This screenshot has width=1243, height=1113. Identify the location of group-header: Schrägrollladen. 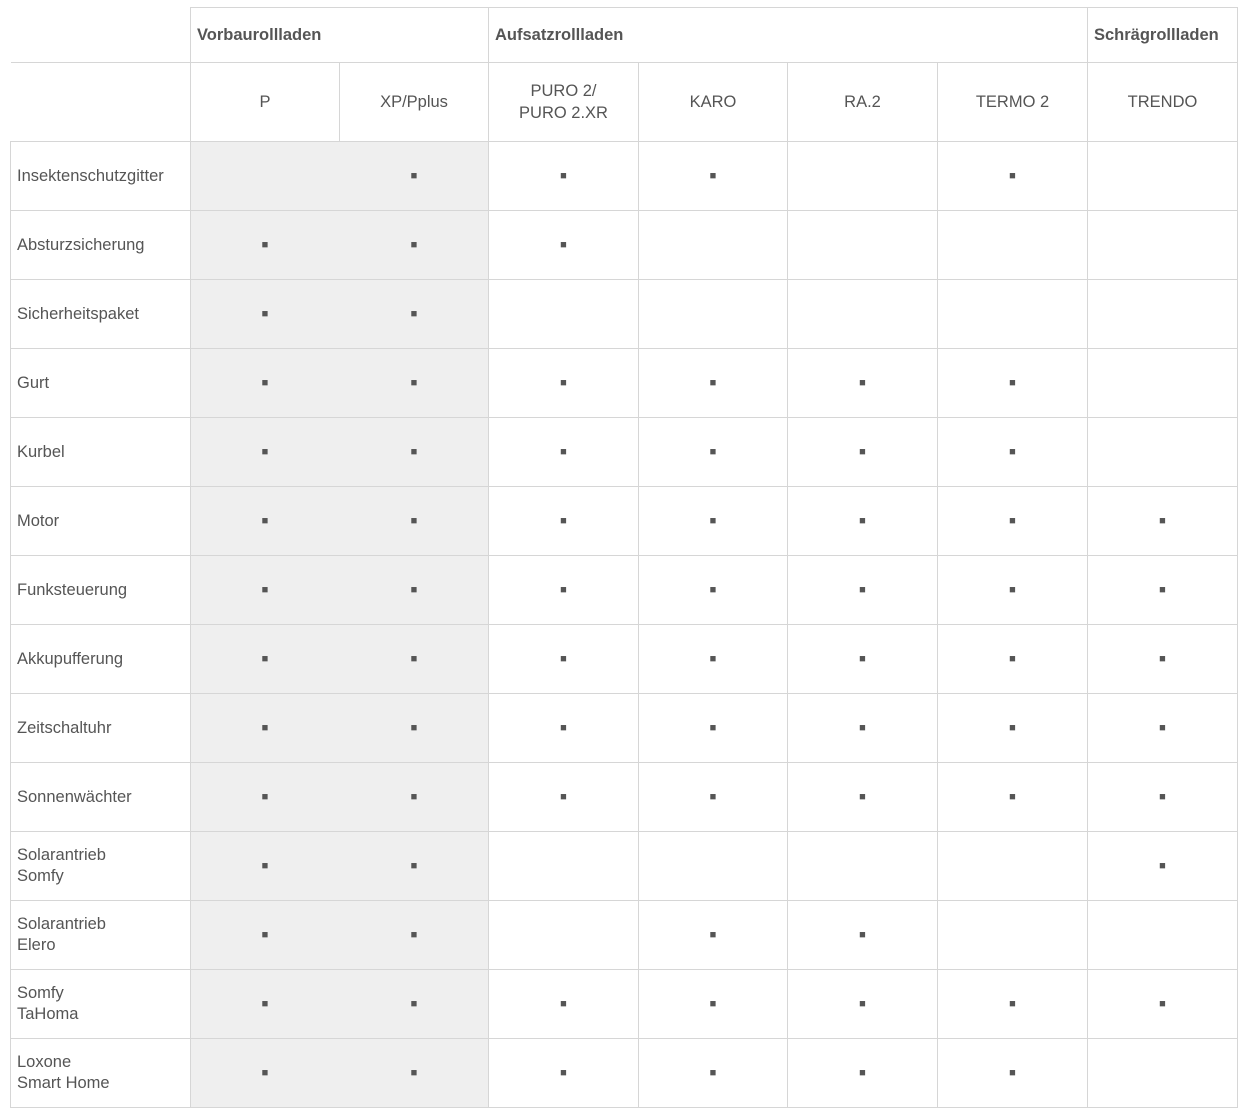
(1162, 35).